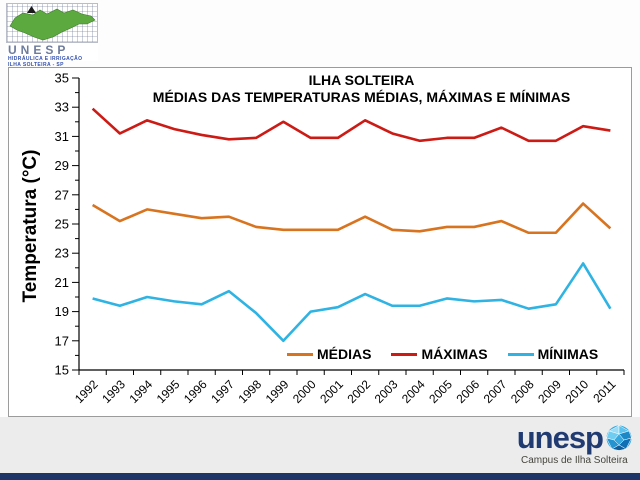 This screenshot has width=640, height=480. I want to click on series-line-medias, so click(351, 218).